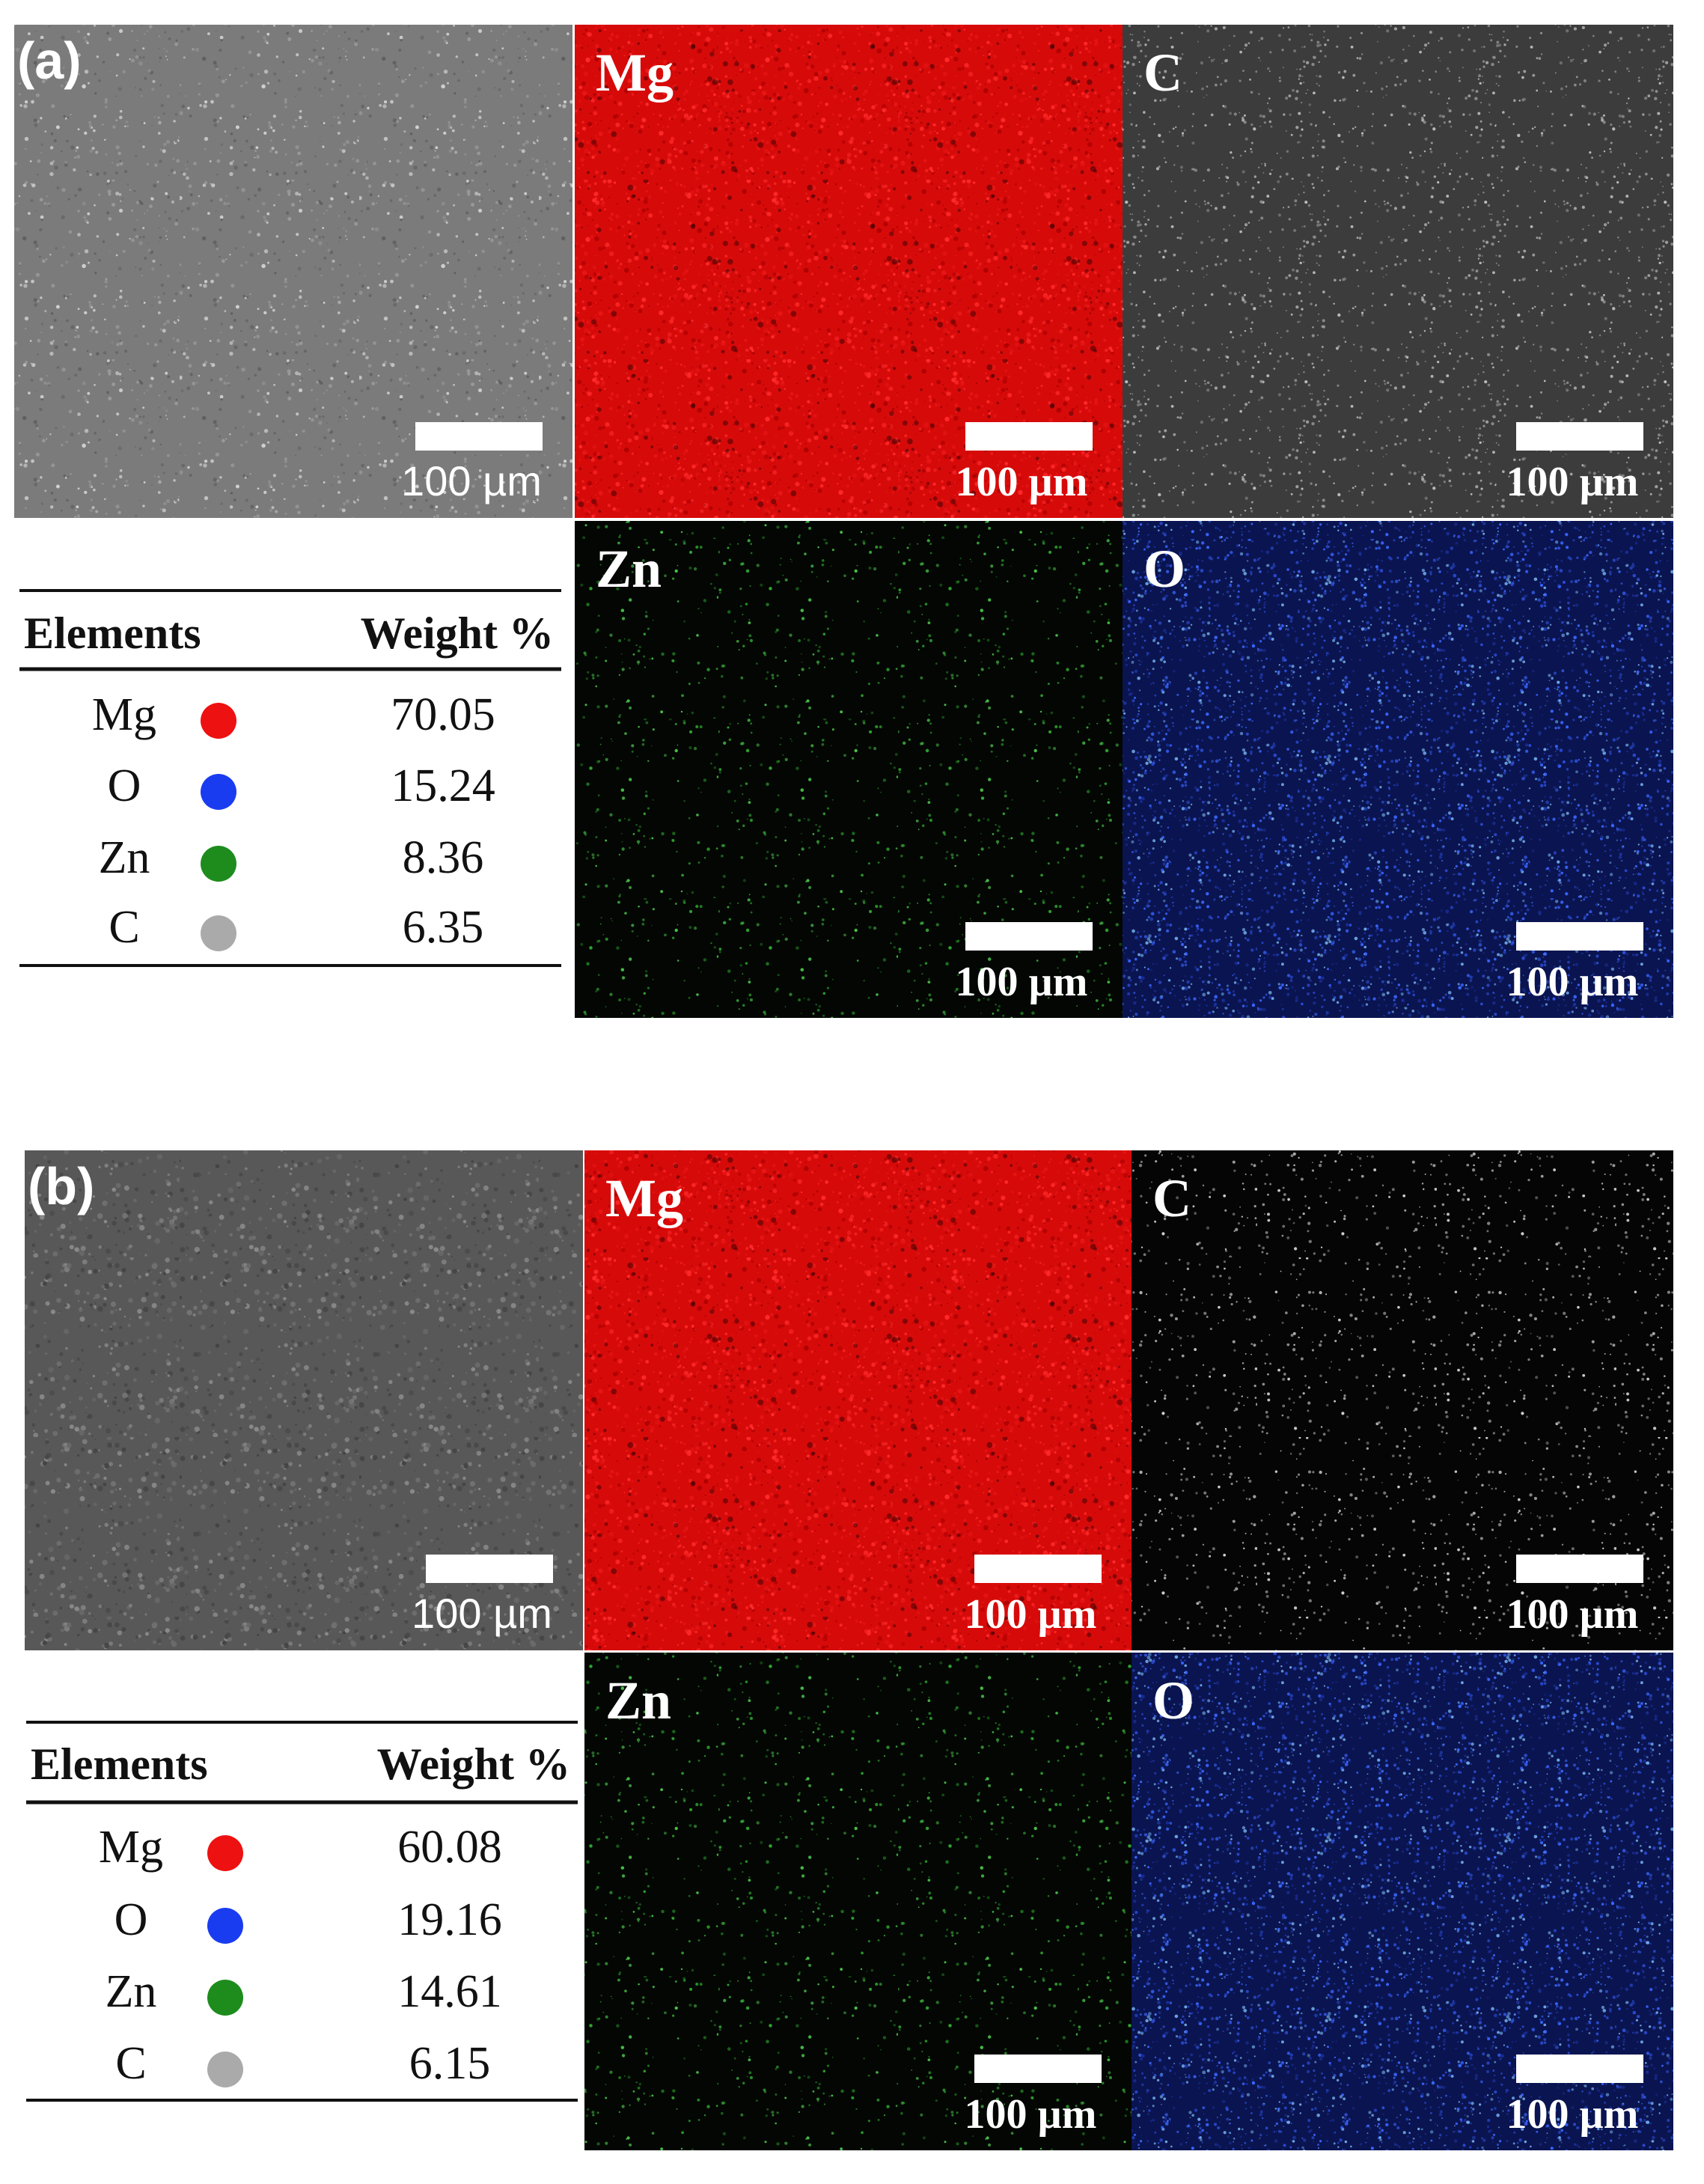 This screenshot has height=2184, width=1704. I want to click on weight-value: 70.05, so click(443, 714).